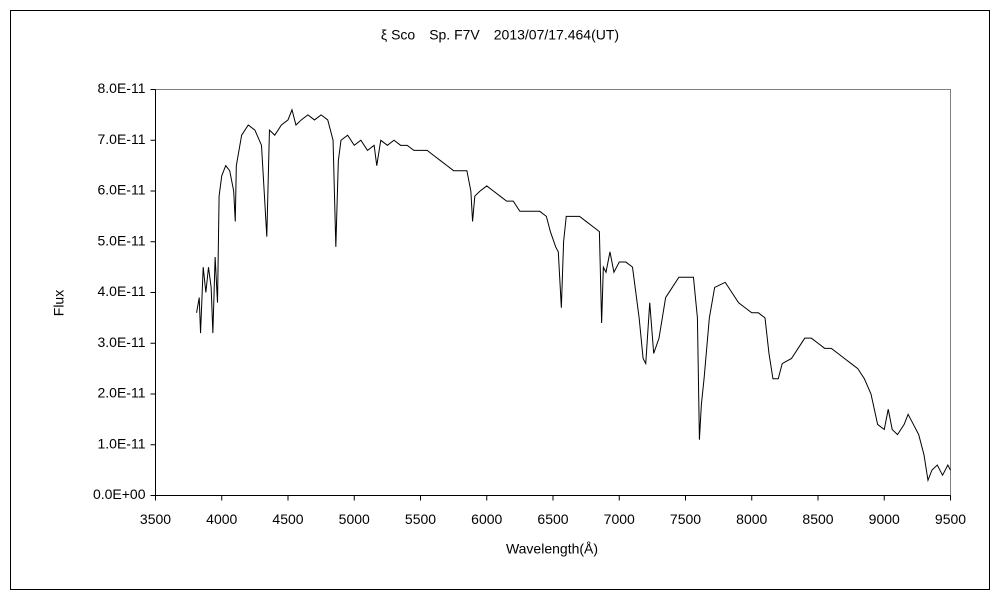 This screenshot has height=600, width=1000. What do you see at coordinates (685, 519) in the screenshot?
I see `x-tick-label: 7500` at bounding box center [685, 519].